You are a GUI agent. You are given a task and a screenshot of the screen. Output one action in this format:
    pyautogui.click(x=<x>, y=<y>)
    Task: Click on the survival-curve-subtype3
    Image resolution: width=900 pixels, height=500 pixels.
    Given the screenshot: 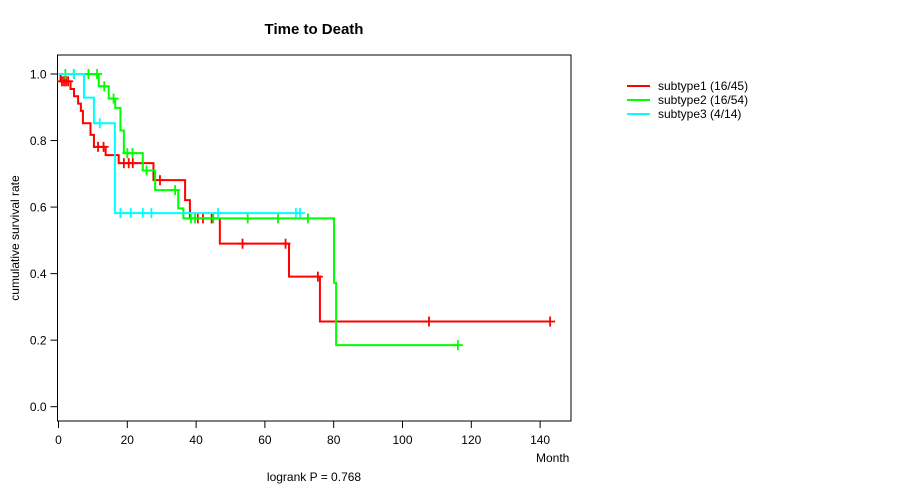 What is the action you would take?
    pyautogui.click(x=179, y=144)
    